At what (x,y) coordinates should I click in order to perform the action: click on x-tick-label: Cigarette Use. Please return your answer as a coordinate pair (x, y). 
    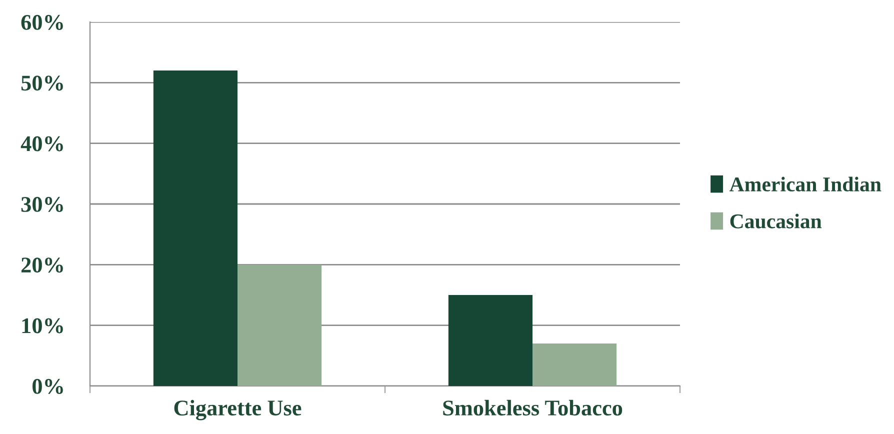
    Looking at the image, I should click on (238, 410).